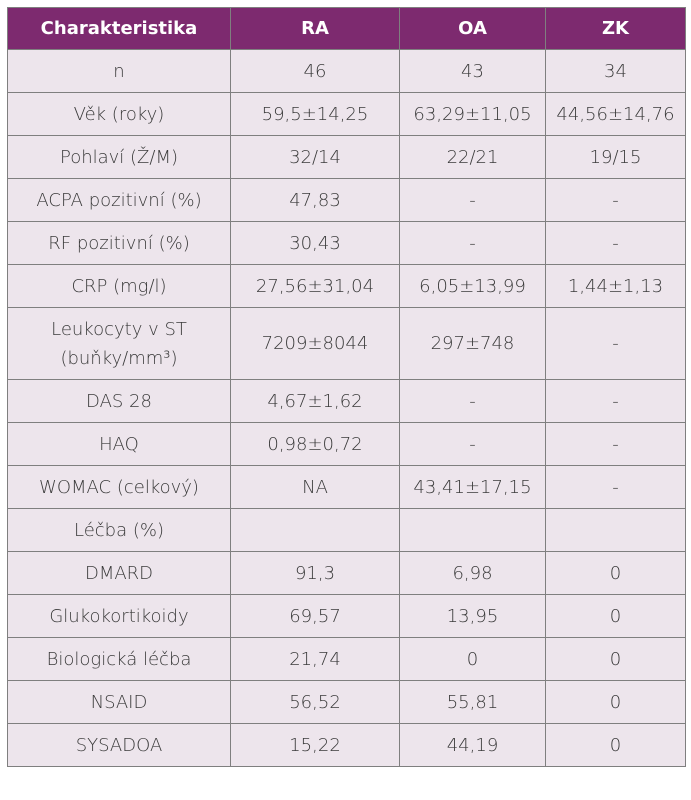 The height and width of the screenshot is (800, 691). What do you see at coordinates (119, 616) in the screenshot?
I see `cell-characteristic: Glukokortikoidy` at bounding box center [119, 616].